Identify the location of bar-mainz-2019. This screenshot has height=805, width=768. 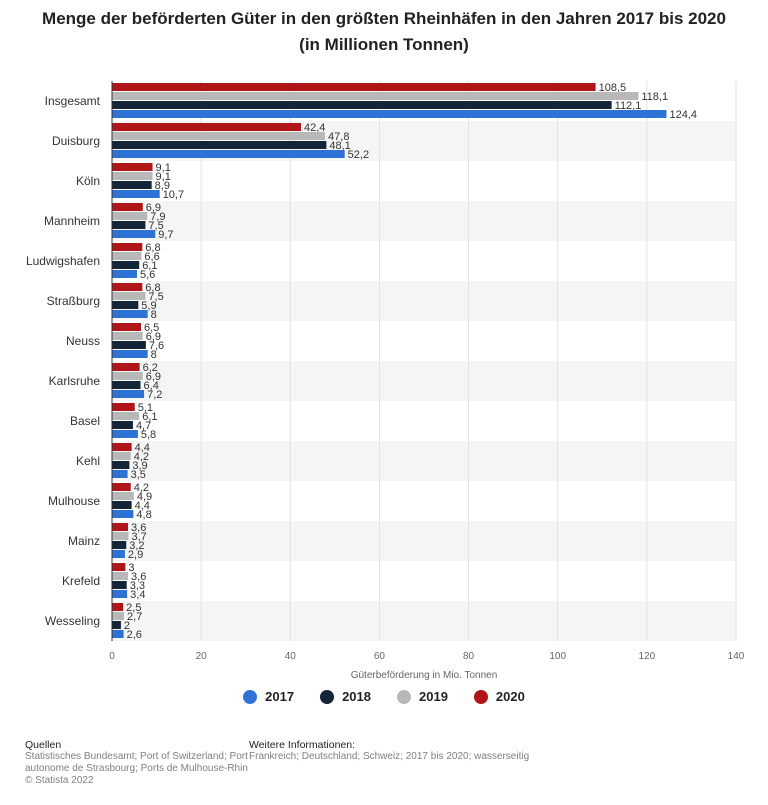
(120, 536).